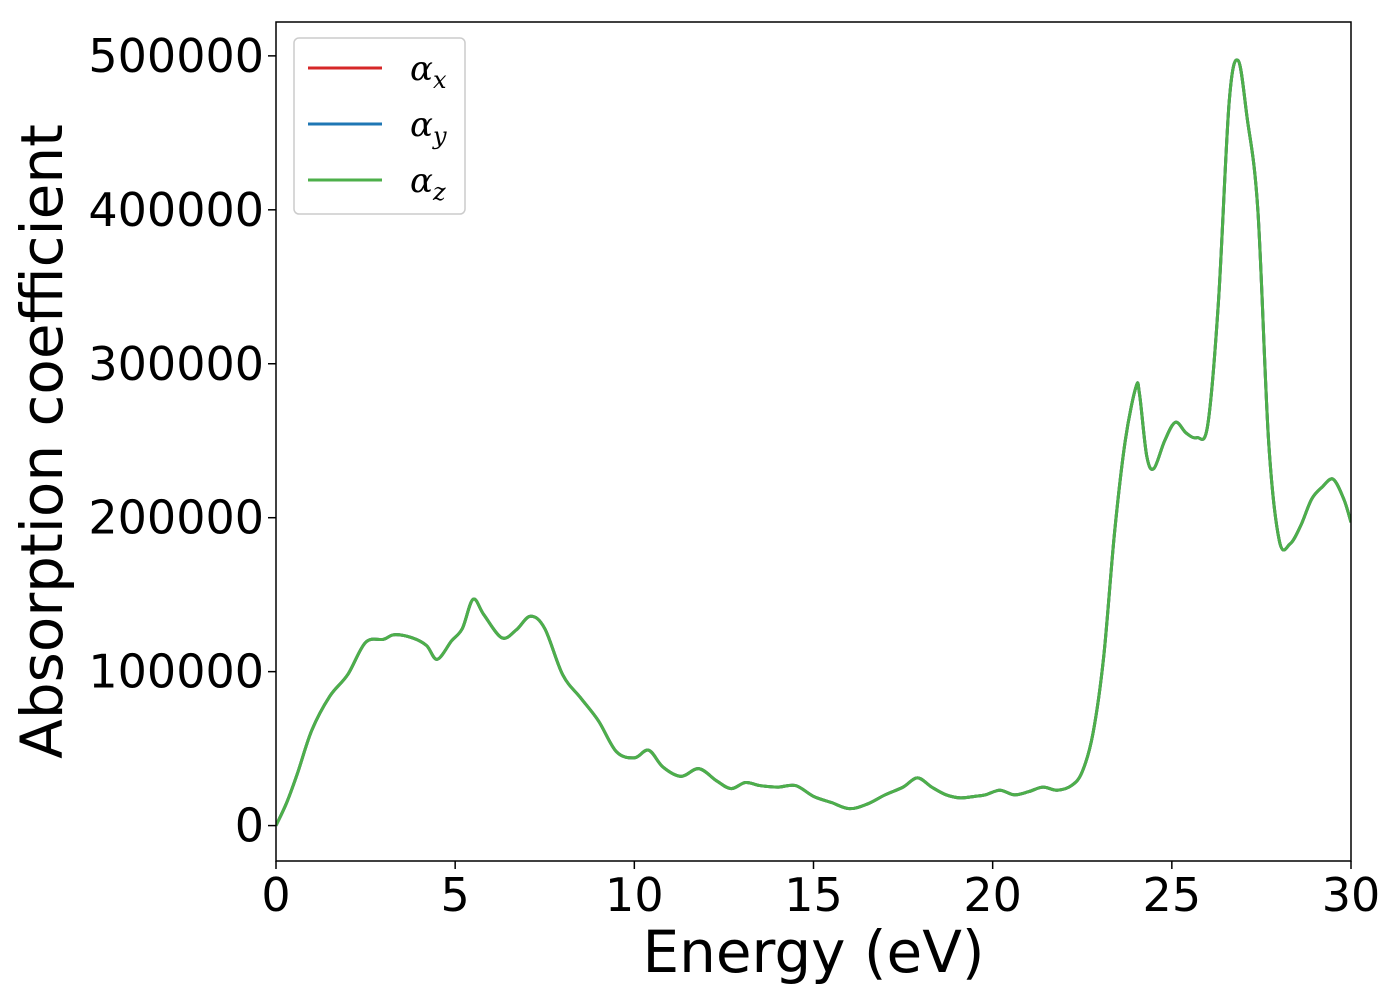 This screenshot has width=1400, height=1000. I want to click on y-axis: 0 100000 200000 300000 400000 500000, so click(182, 441).